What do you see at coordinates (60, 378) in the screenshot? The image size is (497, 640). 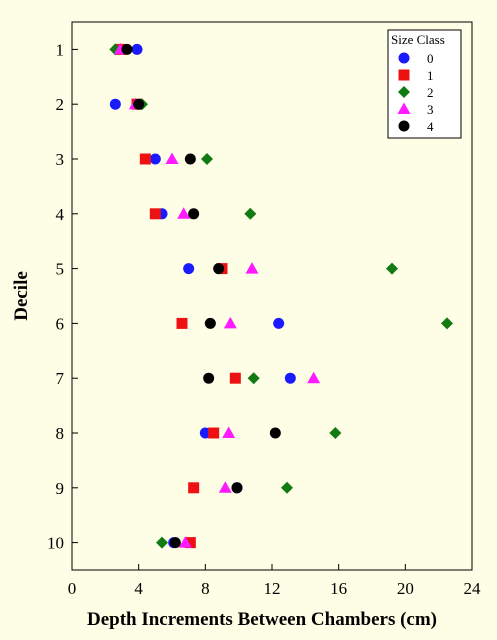 I see `y-tick-label: 7` at bounding box center [60, 378].